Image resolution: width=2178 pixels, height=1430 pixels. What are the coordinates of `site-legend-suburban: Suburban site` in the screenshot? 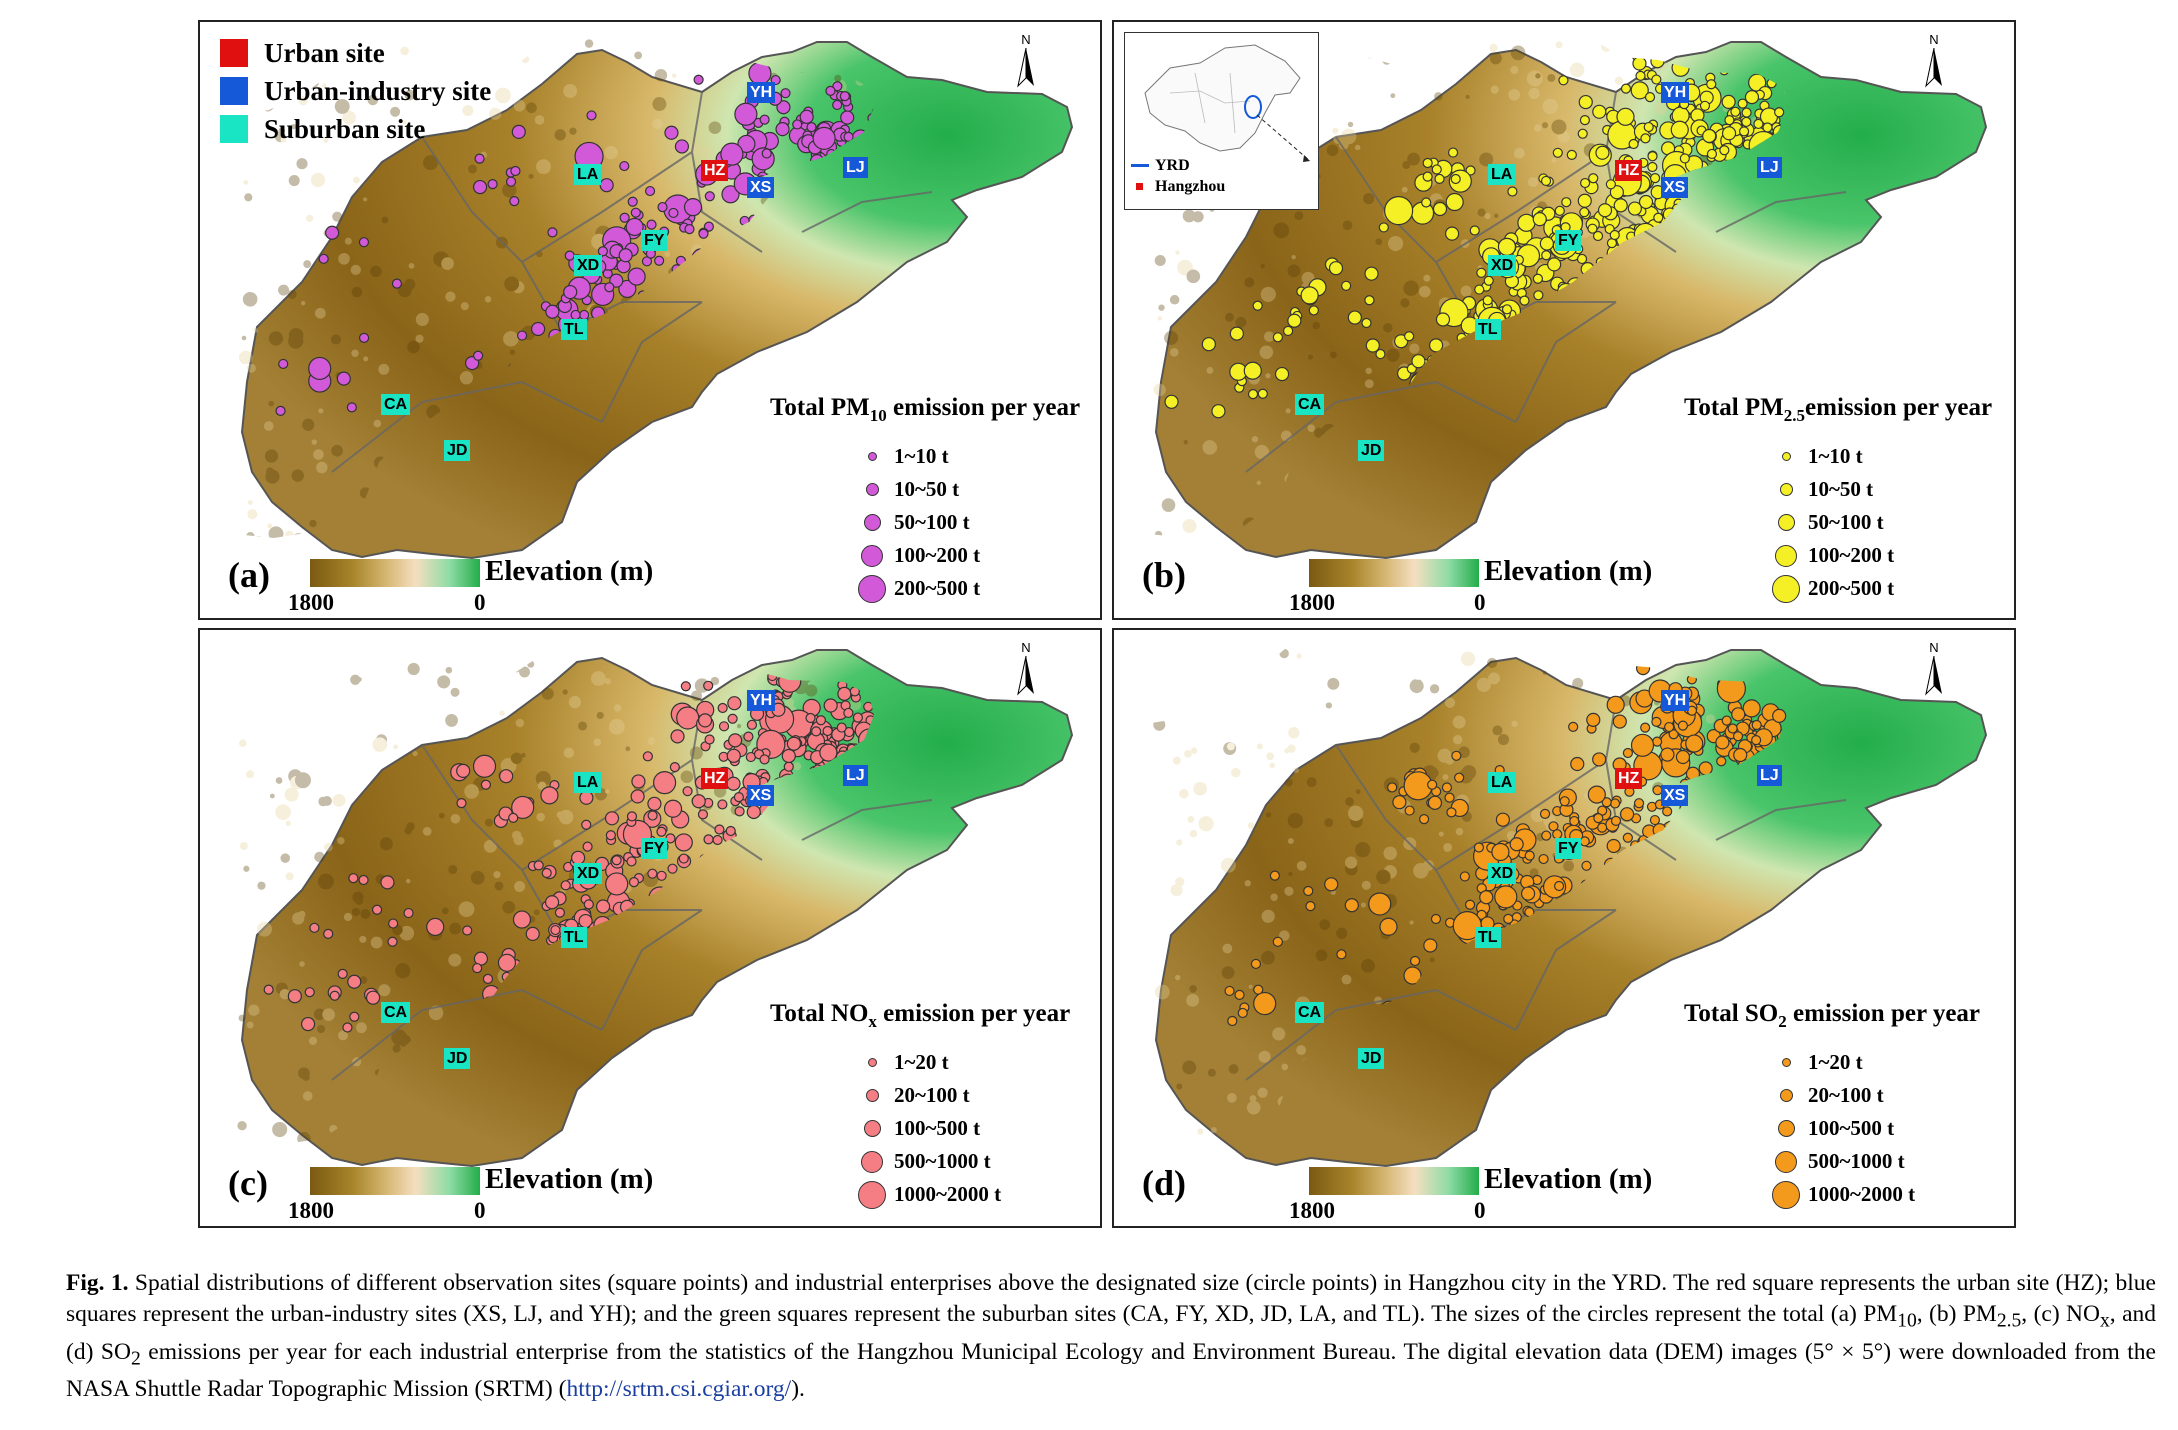 It's located at (355, 129).